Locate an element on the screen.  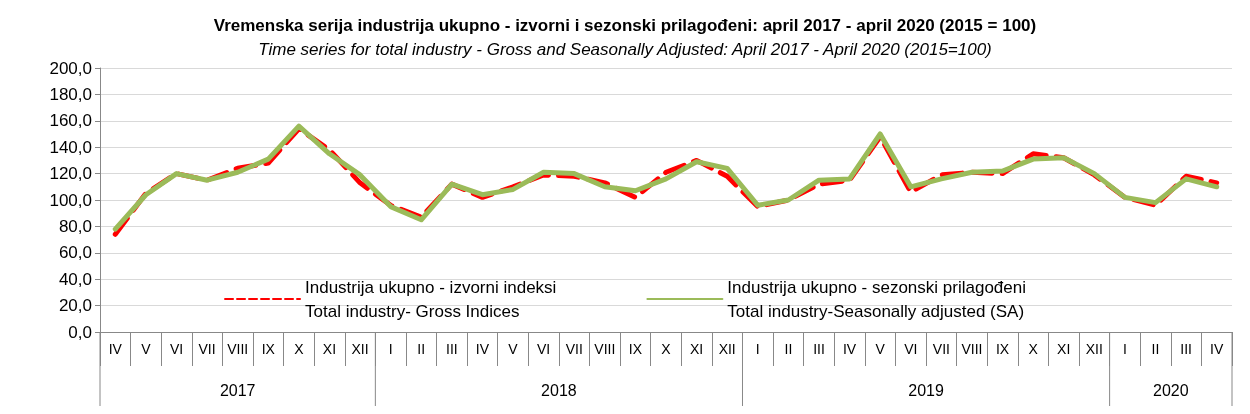
y-tick-label: 40,0 is located at coordinates (75, 279).